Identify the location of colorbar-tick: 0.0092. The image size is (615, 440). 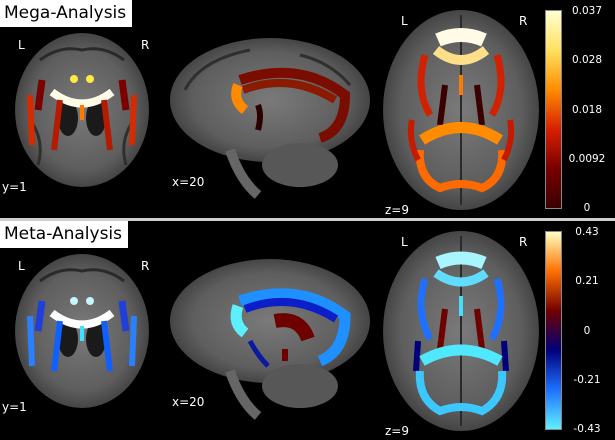
(587, 159).